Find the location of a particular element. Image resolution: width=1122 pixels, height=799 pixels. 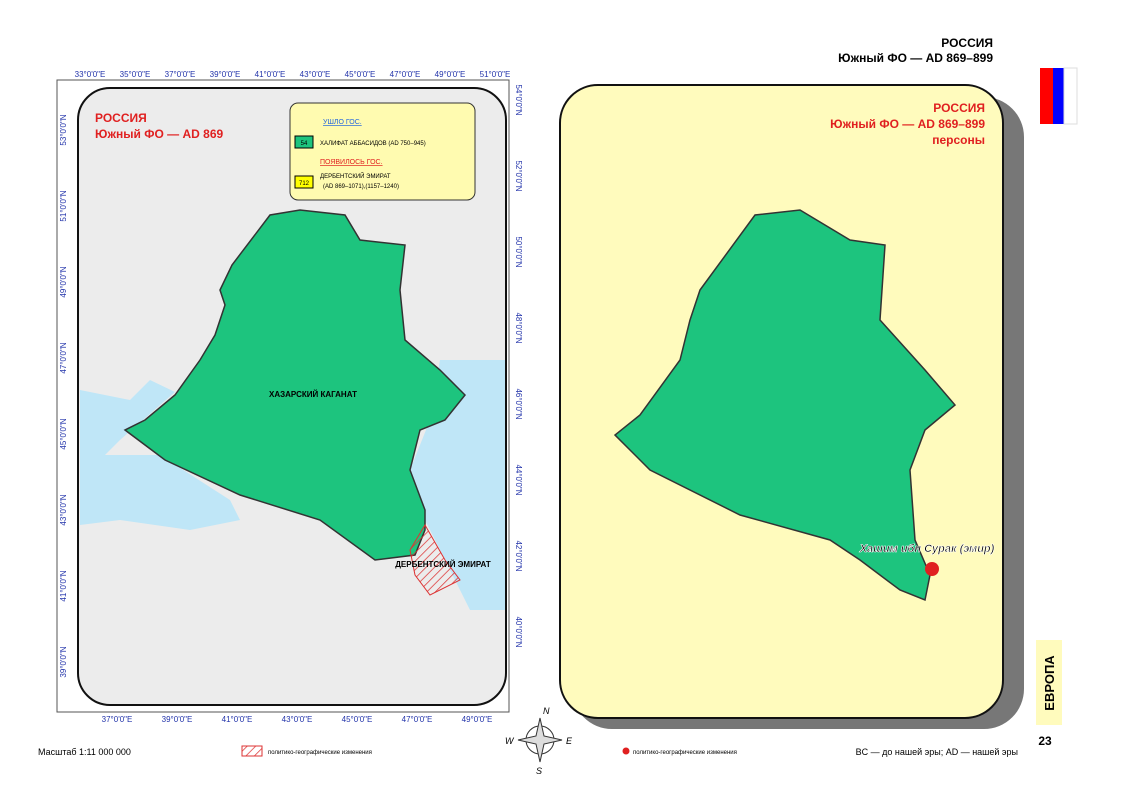

region-label: ДЕРБЕНТСКИЙ ЭМИРАТ is located at coordinates (443, 564).